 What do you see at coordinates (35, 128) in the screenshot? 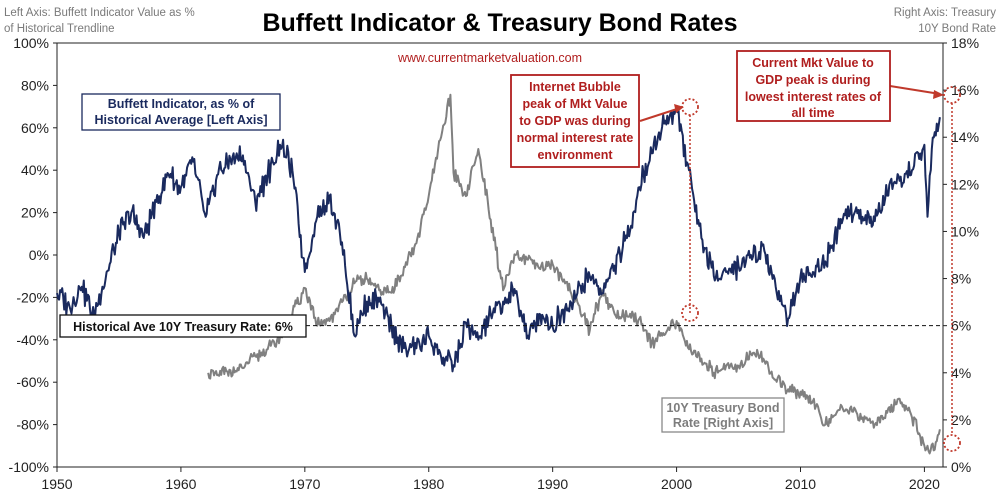
I see `left-y-tick-label: 60%` at bounding box center [35, 128].